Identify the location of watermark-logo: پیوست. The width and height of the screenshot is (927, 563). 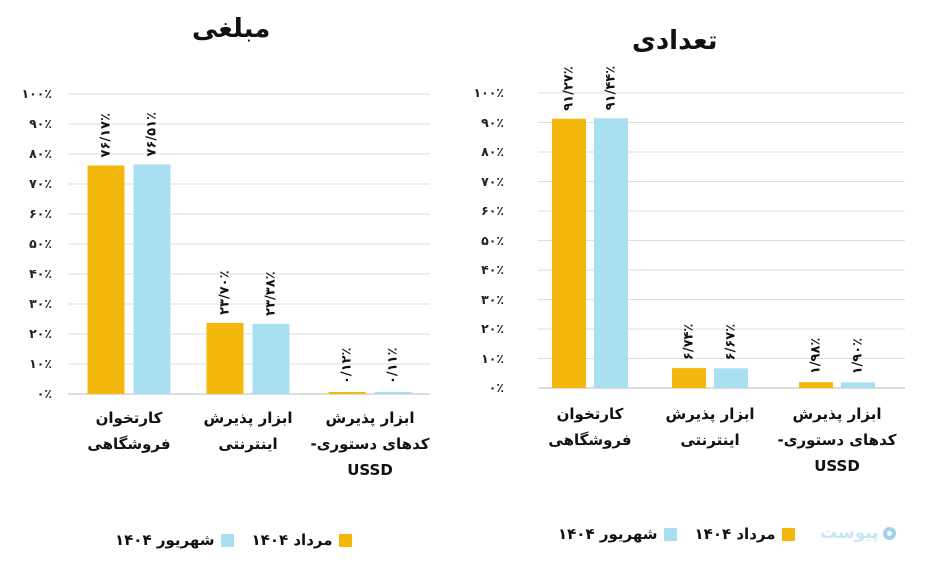
(858, 533).